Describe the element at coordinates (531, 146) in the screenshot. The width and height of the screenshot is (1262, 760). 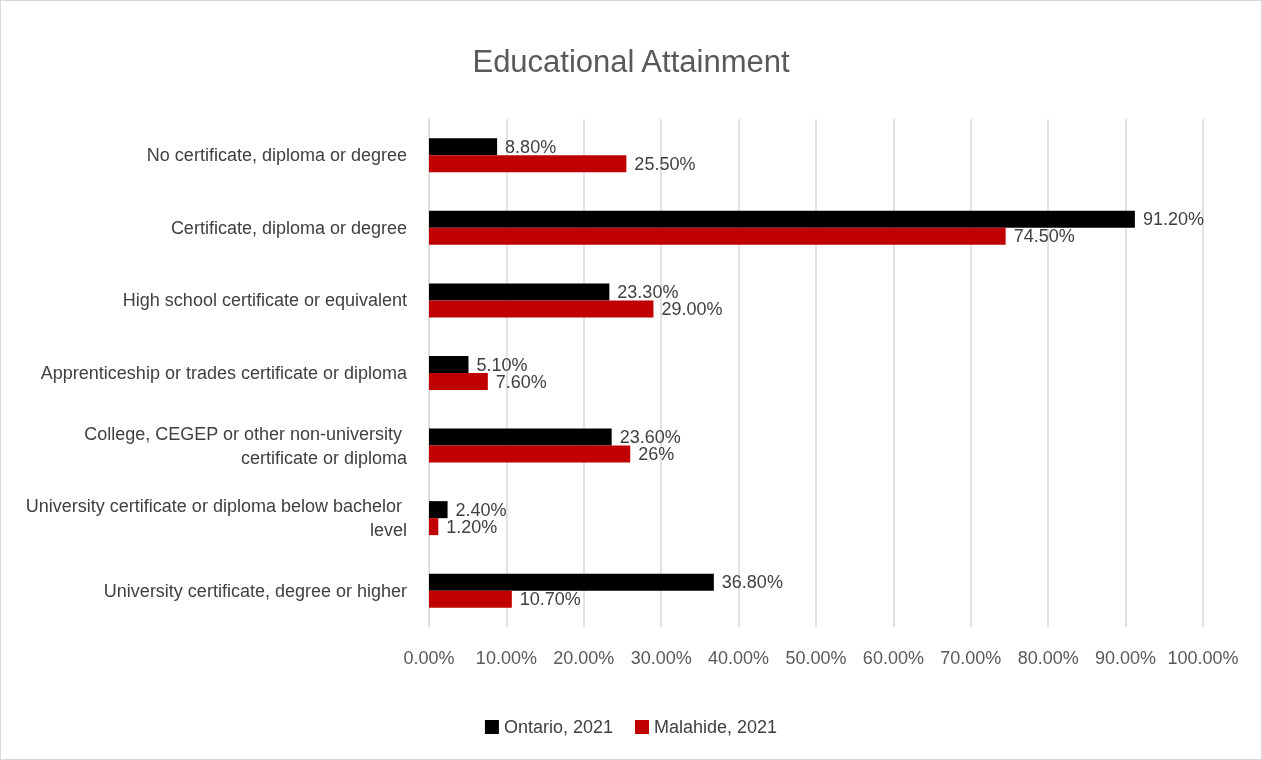
I see `data-label: 8.80%` at that location.